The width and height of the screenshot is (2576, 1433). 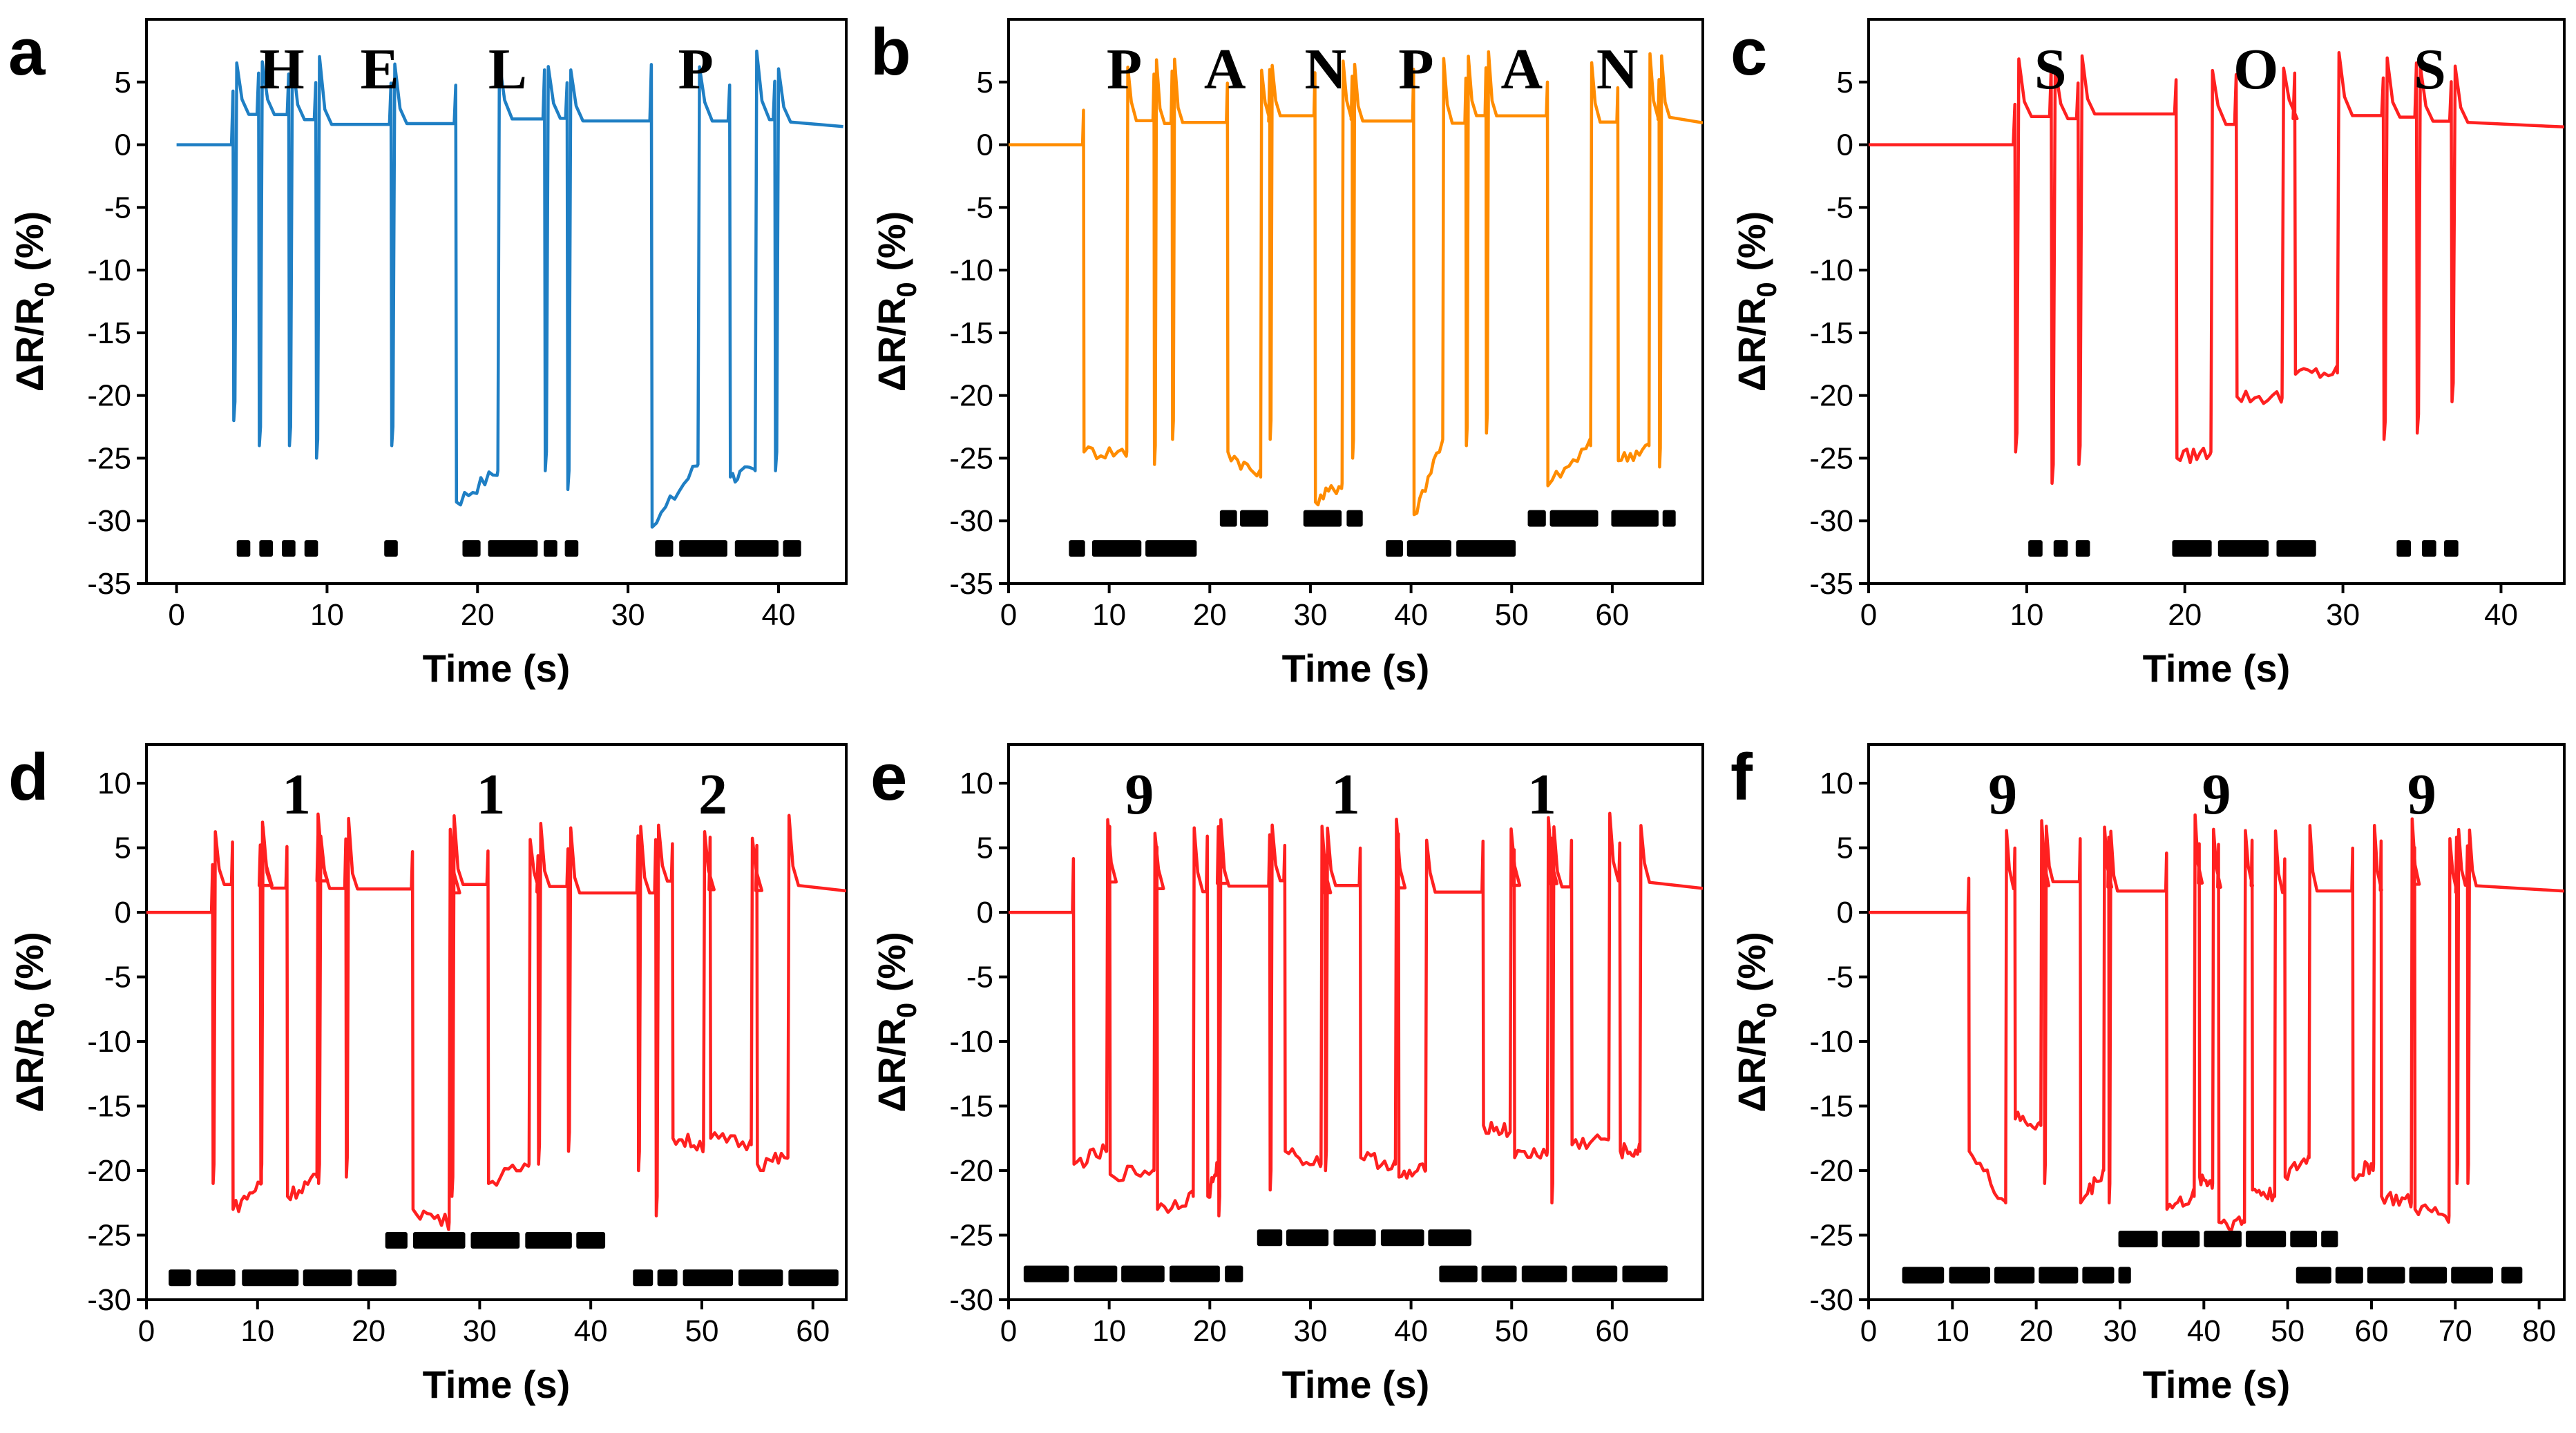 I want to click on y-tick-label: -20, so click(x=109, y=1171).